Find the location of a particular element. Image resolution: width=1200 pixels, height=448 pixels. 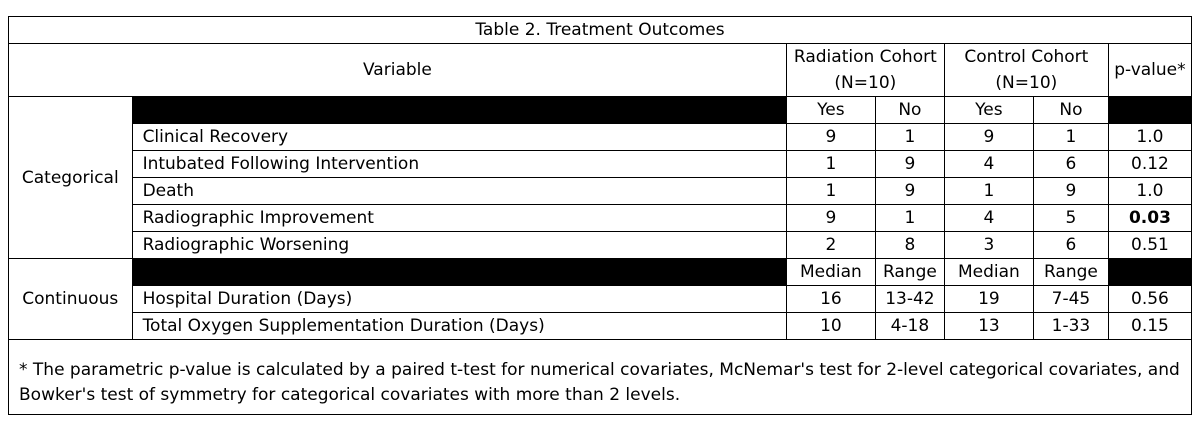

radiation-cohort-header: Radiation Cohort (N=10) is located at coordinates (865, 70).